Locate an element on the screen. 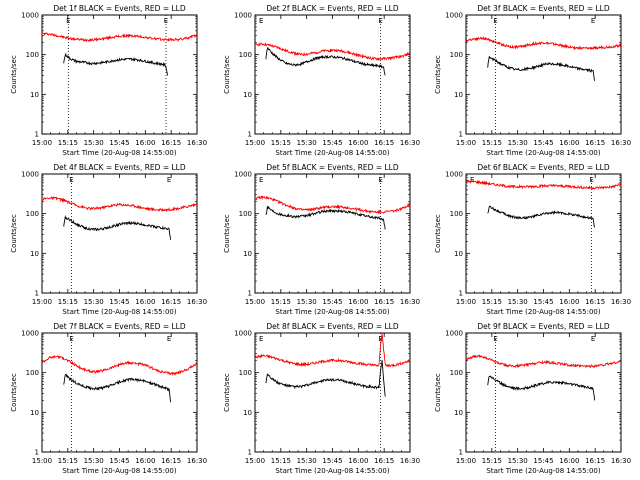 The width and height of the screenshot is (640, 480). chart-title: Det 3f BLACK = Events, RED = LLD is located at coordinates (543, 8).